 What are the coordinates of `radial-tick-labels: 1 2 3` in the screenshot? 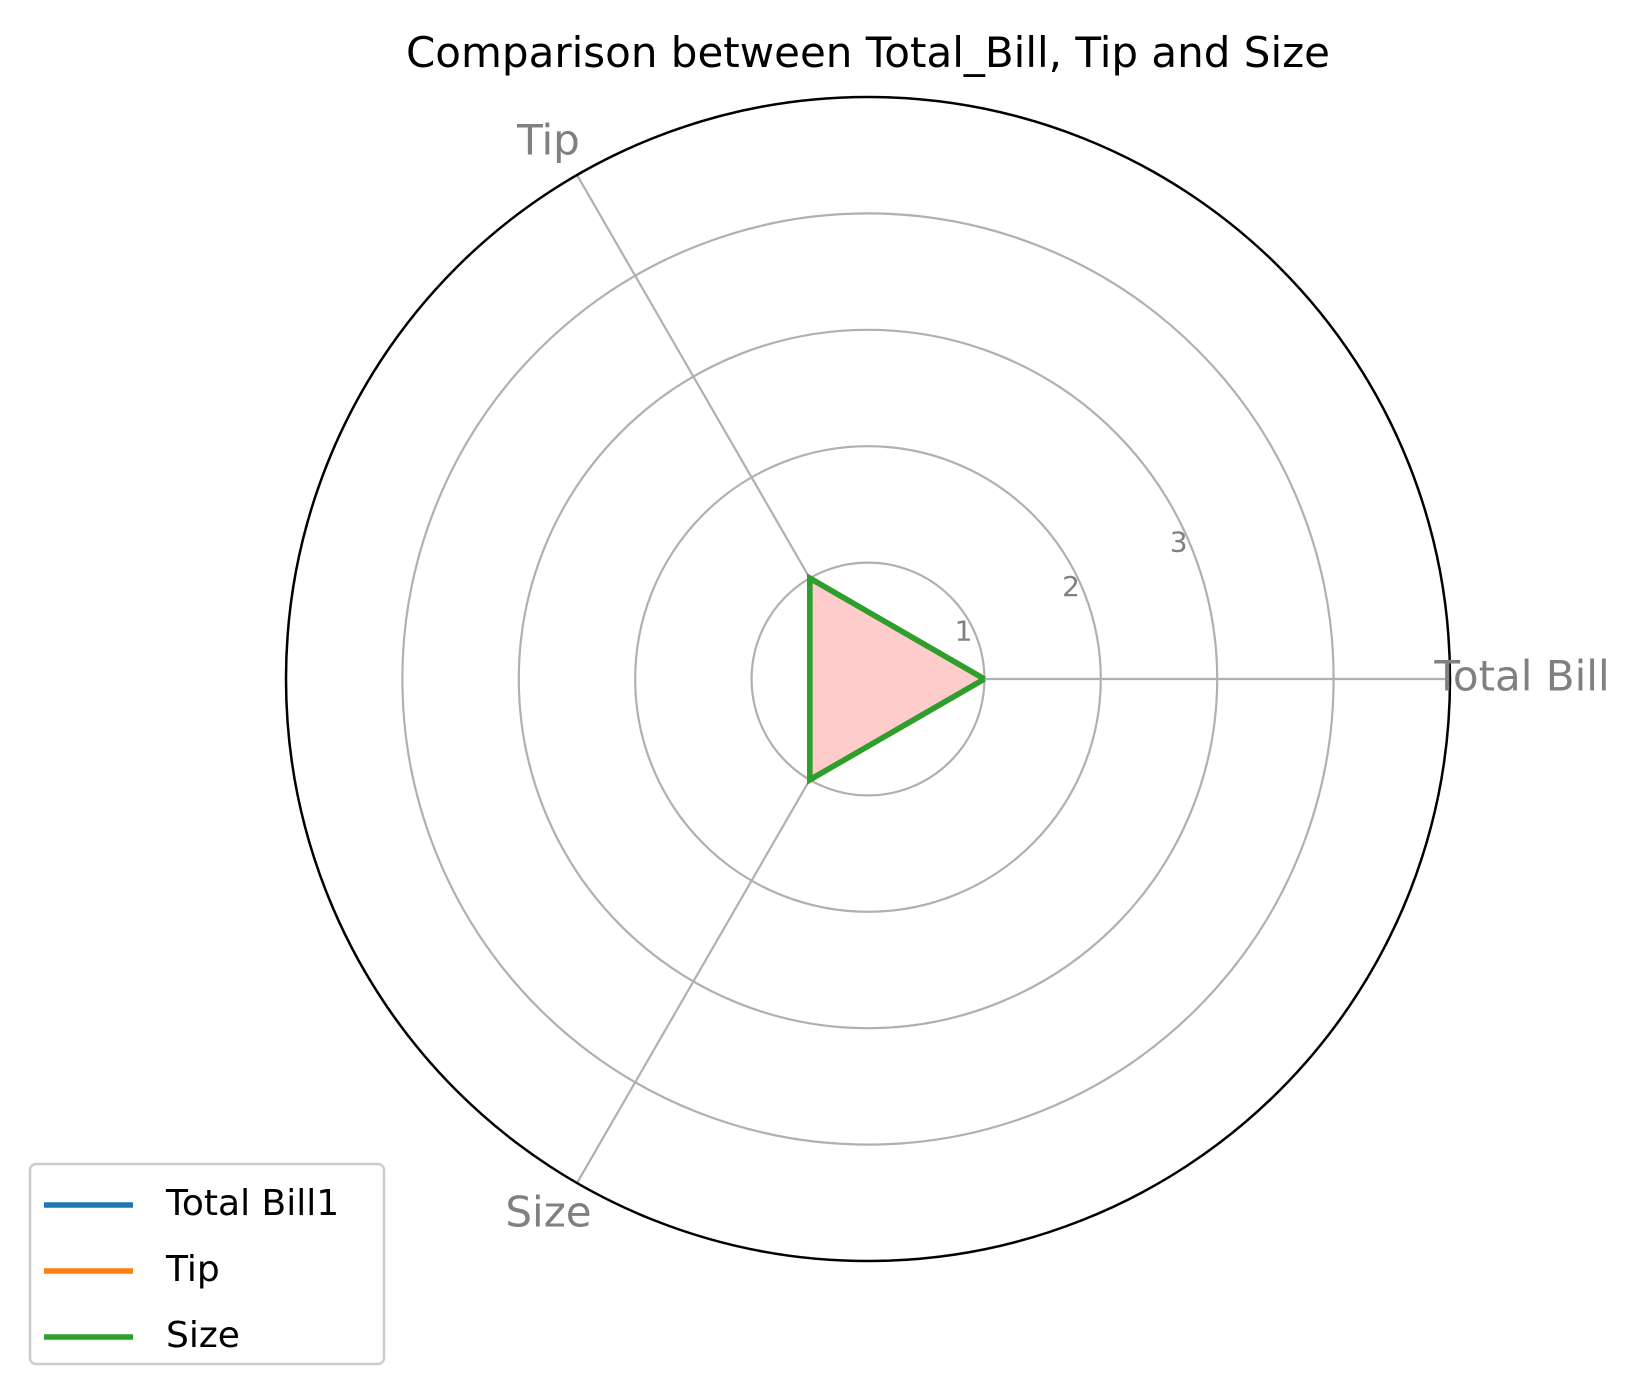 It's located at (1071, 586).